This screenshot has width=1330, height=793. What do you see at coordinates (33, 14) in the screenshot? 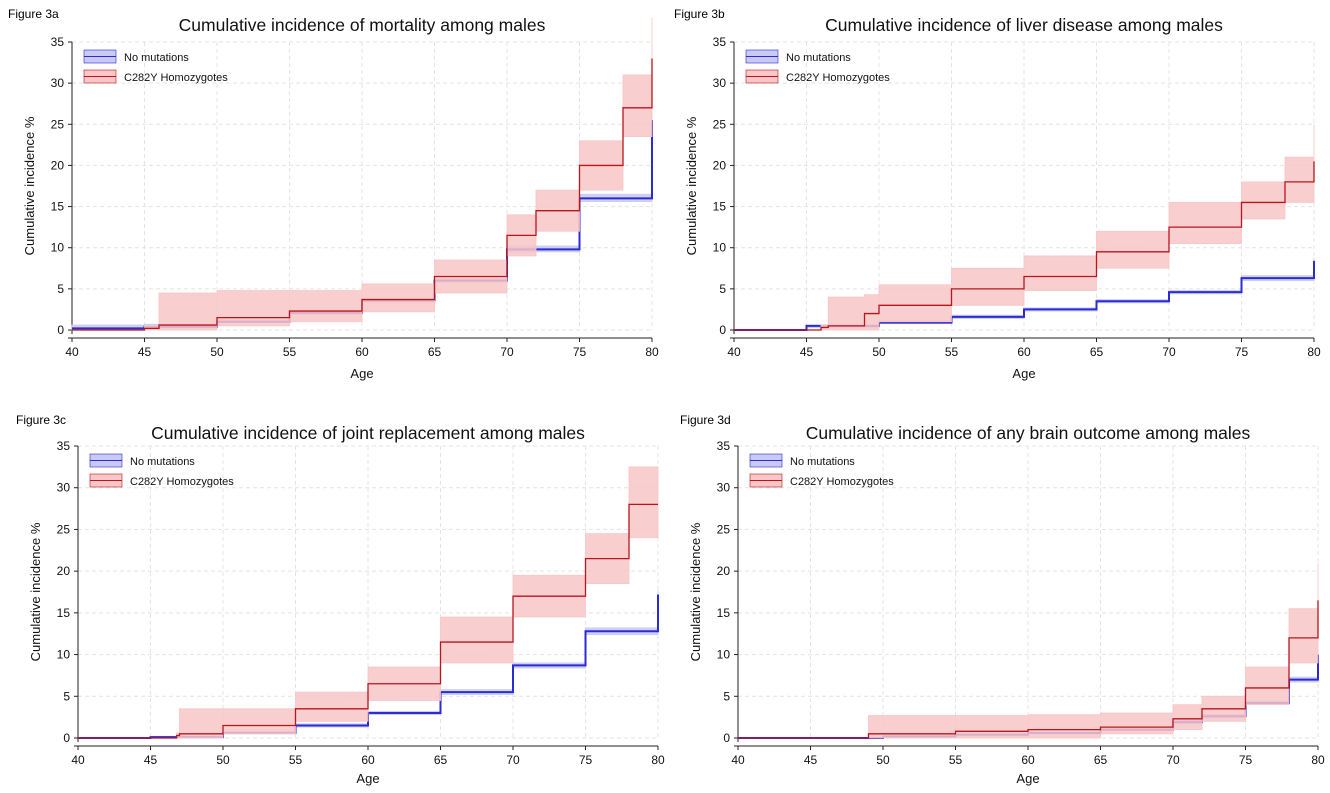
I see `panel-label: Figure 3a` at bounding box center [33, 14].